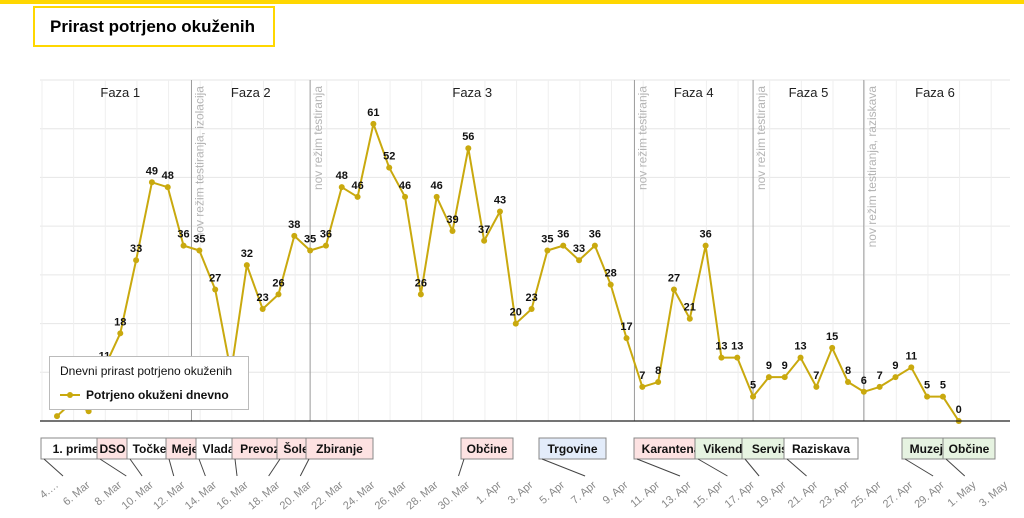  Describe the element at coordinates (296, 495) in the screenshot. I see `x-tick-label: 20. Mar` at that location.